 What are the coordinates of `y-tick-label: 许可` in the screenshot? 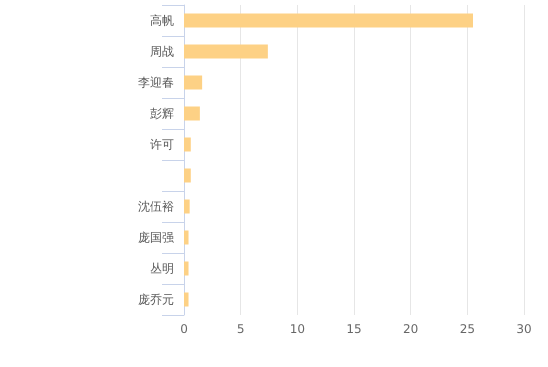 It's located at (162, 145).